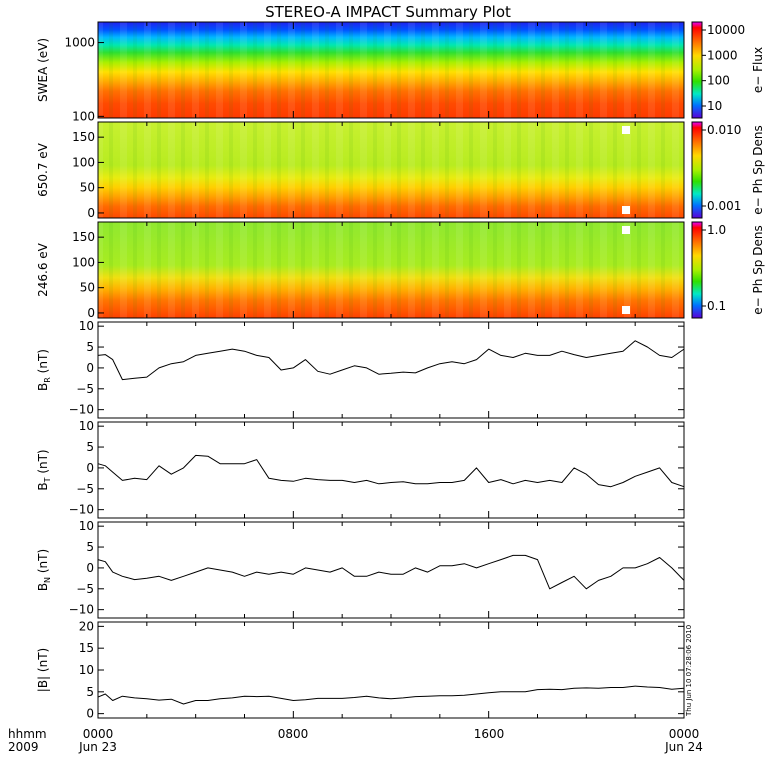  What do you see at coordinates (683, 747) in the screenshot?
I see `x-date-end: Jun 24` at bounding box center [683, 747].